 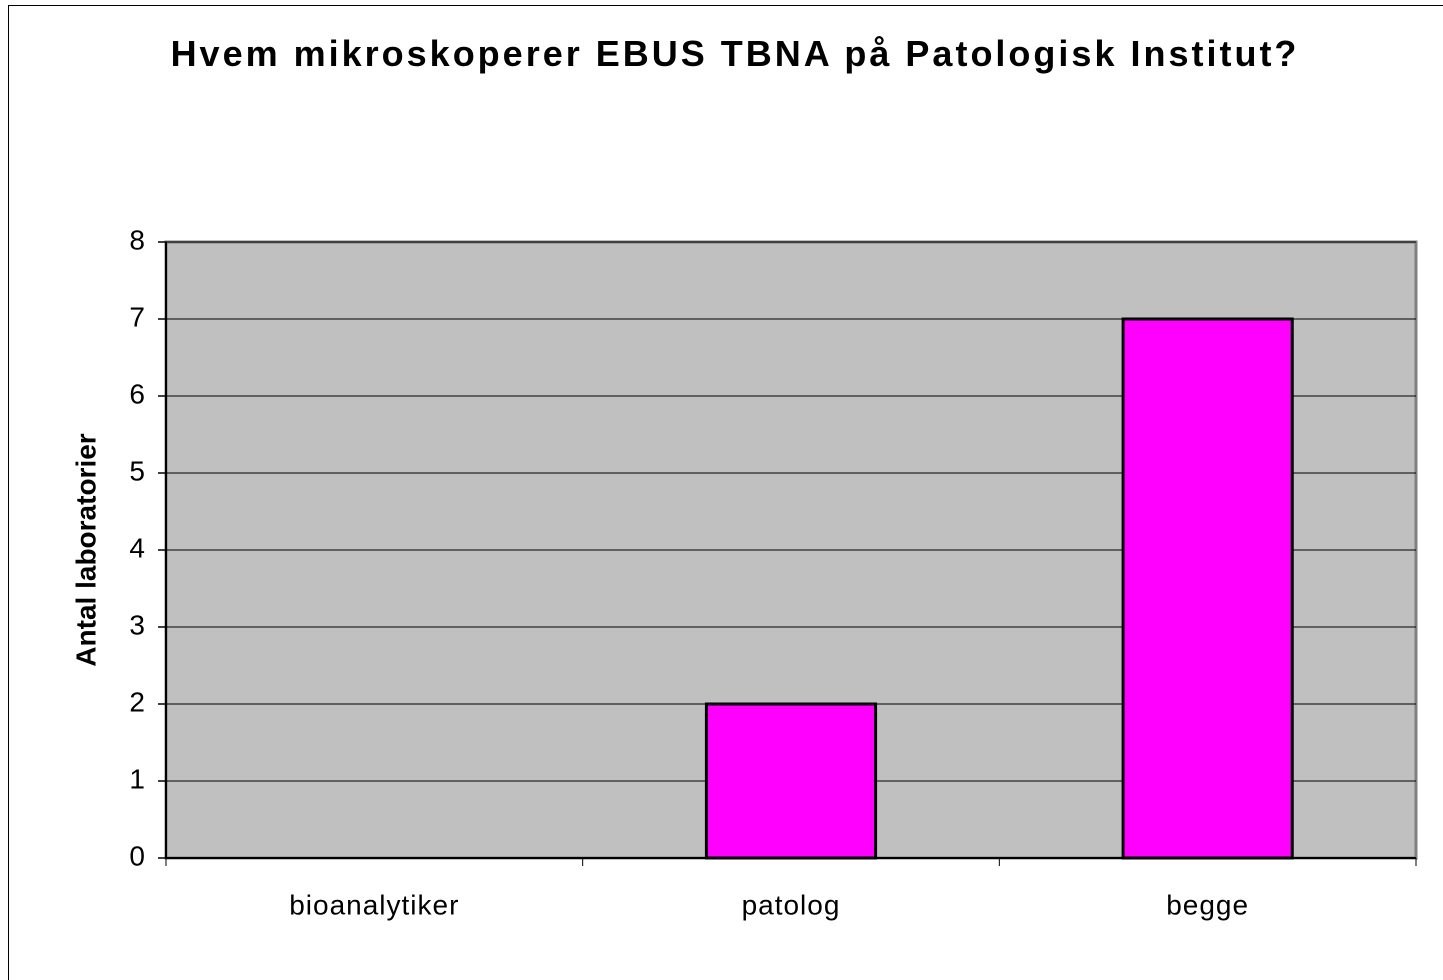 What do you see at coordinates (137, 239) in the screenshot?
I see `y-tick-label: 8` at bounding box center [137, 239].